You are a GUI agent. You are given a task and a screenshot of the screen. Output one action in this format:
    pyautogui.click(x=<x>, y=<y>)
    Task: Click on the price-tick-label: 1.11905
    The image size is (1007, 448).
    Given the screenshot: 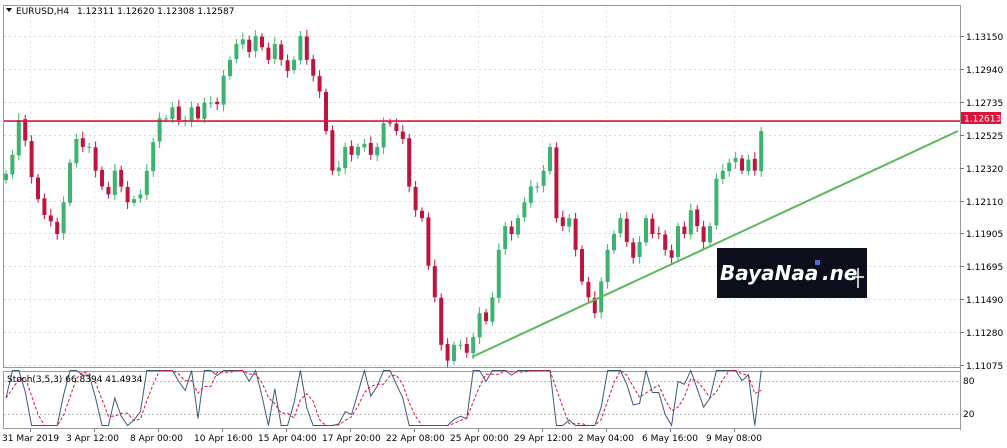 What is the action you would take?
    pyautogui.click(x=984, y=235)
    